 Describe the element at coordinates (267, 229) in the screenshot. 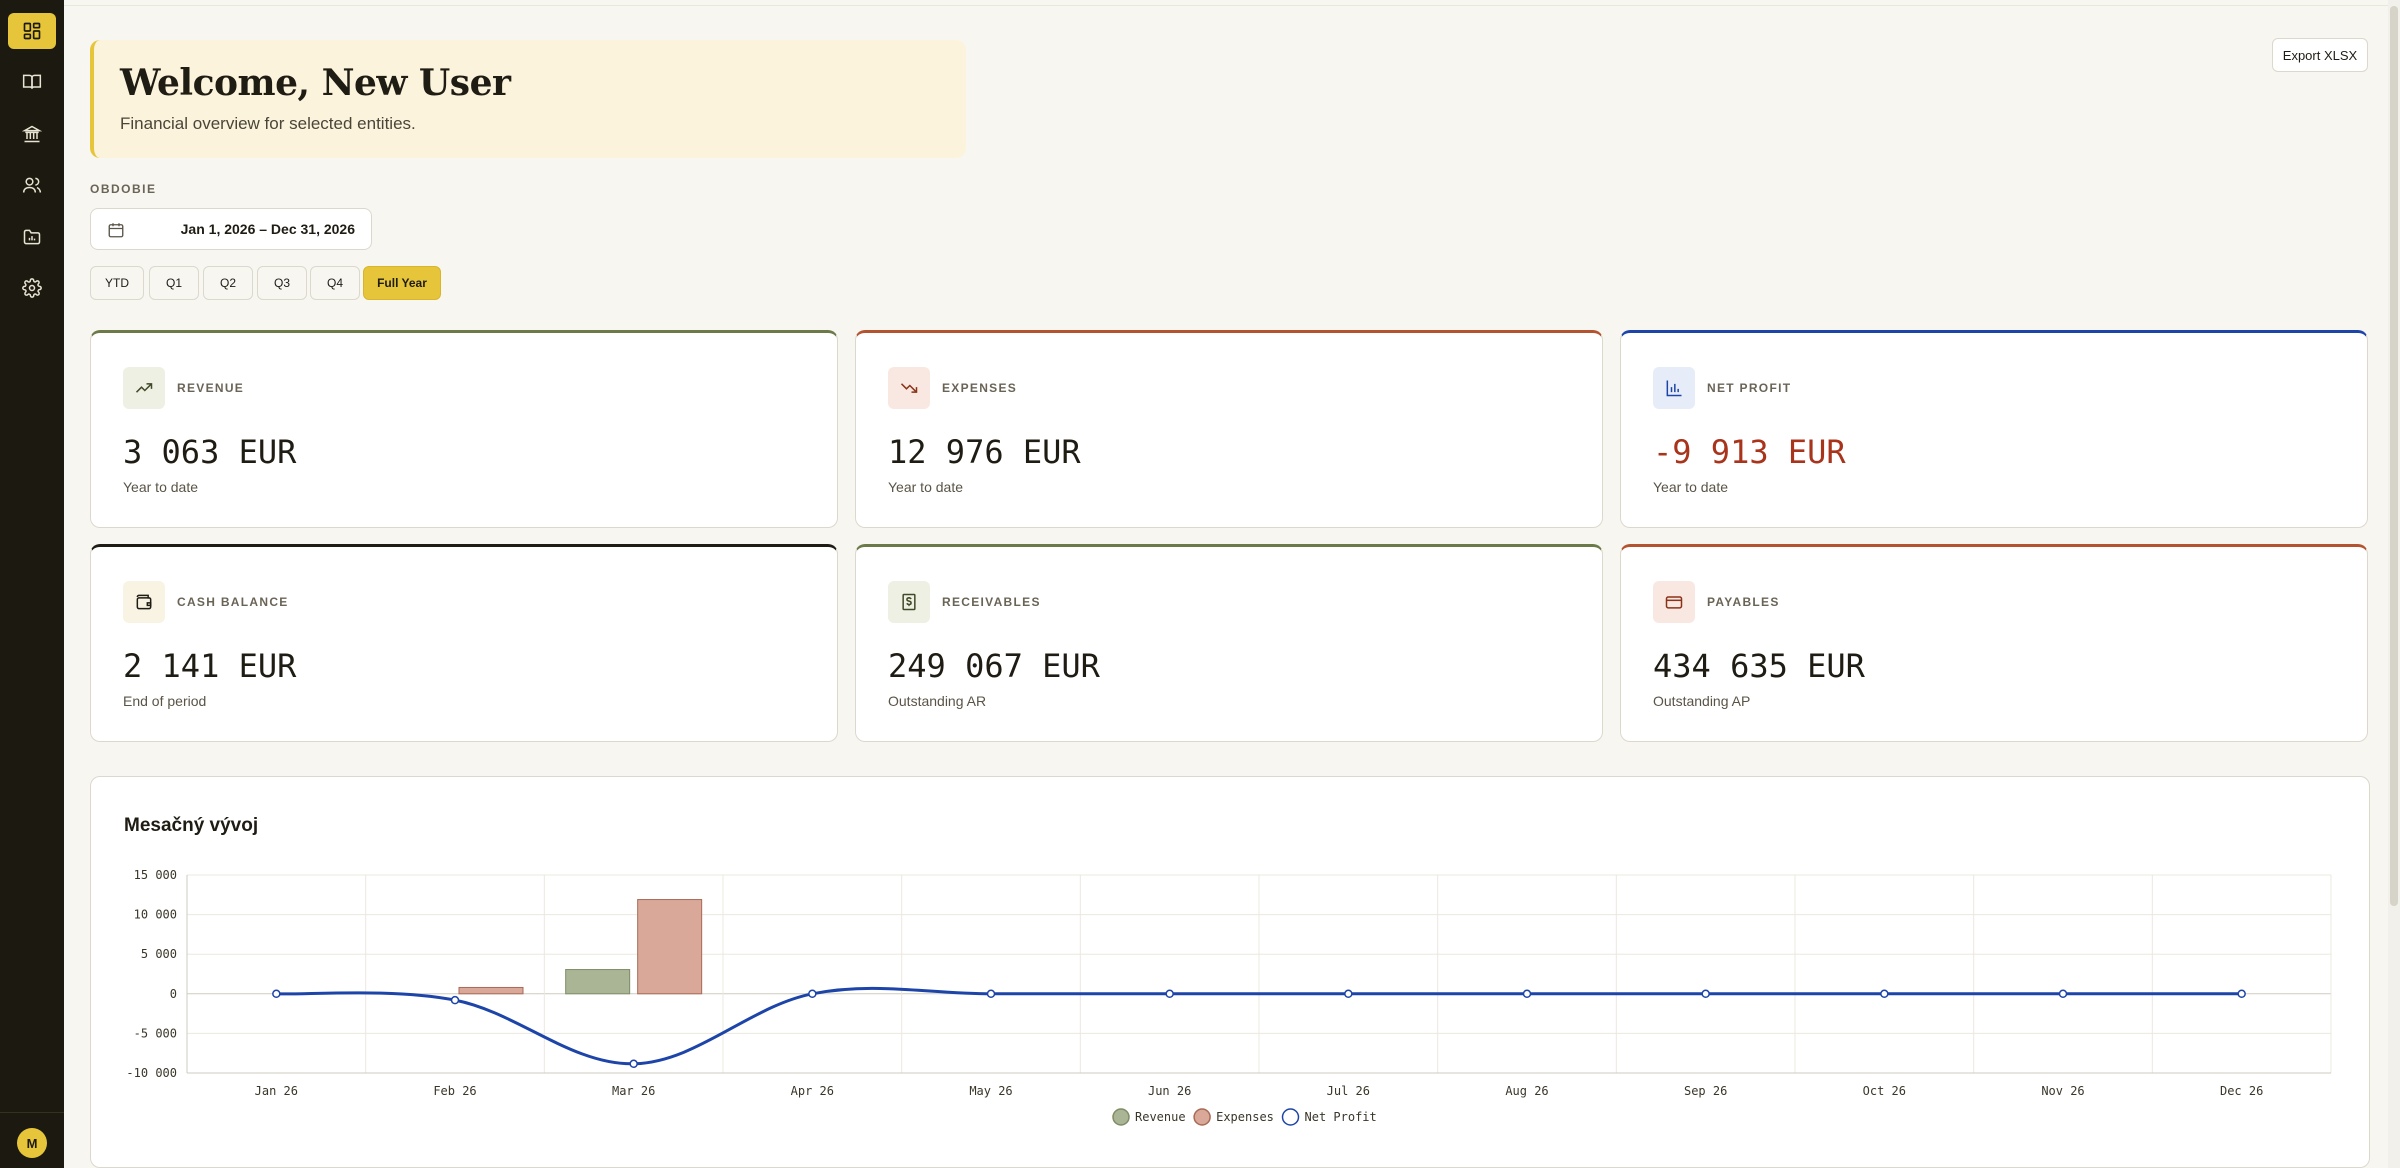

I see `date-range-value: Jan 1, 2026 – Dec 31, 2026` at that location.